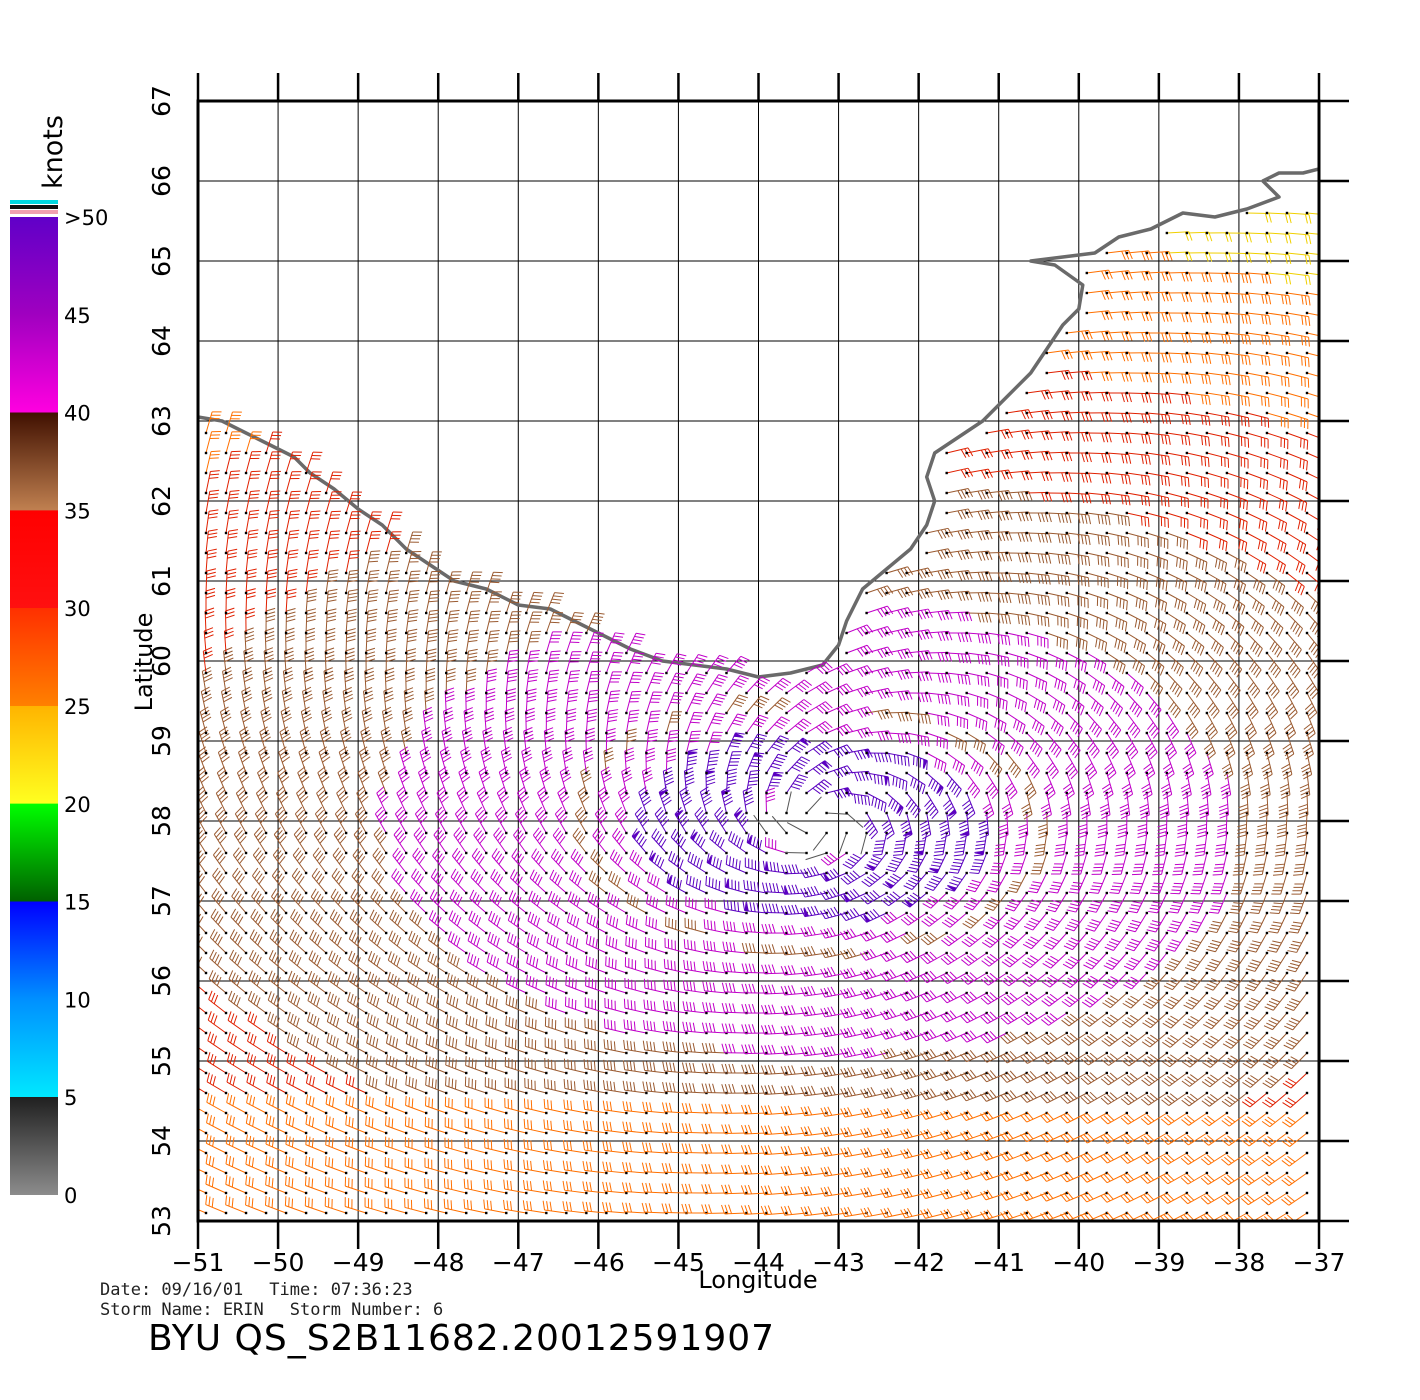  I want to click on colorbar-label: 0, so click(70, 1196).